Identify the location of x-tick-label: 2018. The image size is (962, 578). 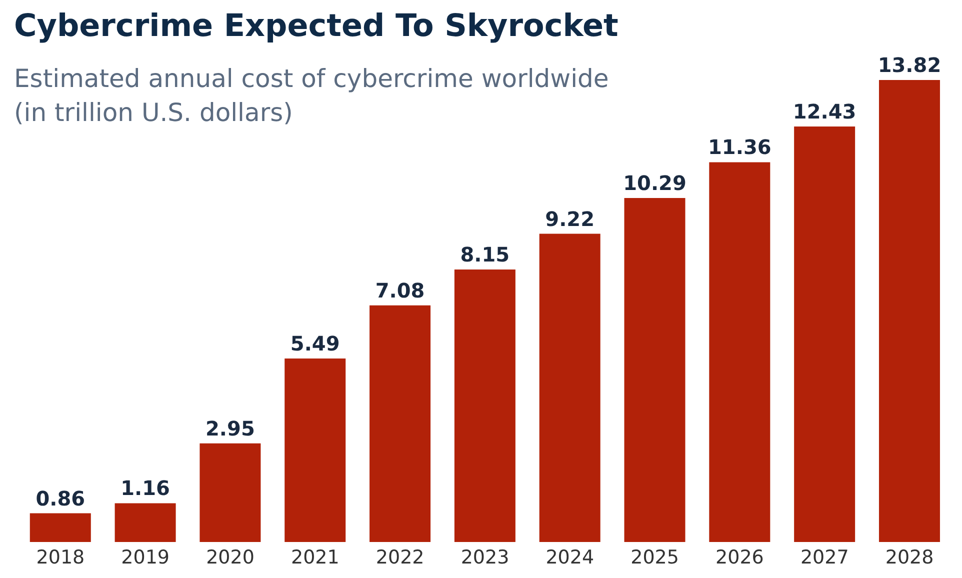
(60, 557).